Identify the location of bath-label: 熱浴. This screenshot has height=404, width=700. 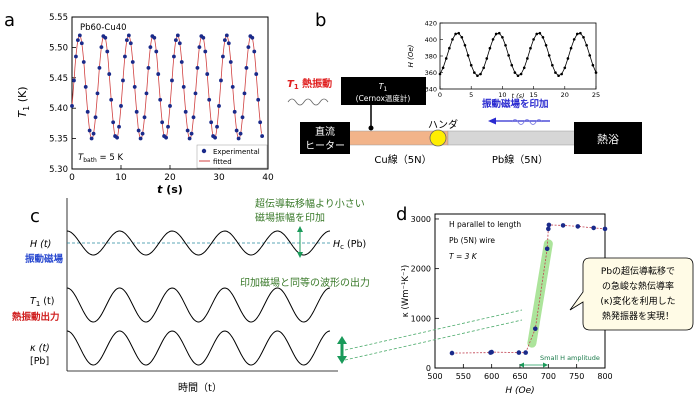
(608, 139).